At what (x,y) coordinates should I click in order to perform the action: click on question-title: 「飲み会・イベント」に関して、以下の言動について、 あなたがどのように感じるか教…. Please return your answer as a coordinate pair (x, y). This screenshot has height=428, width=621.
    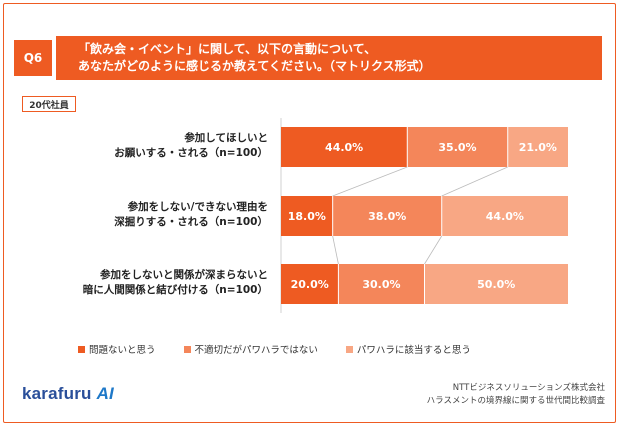
    Looking at the image, I should click on (329, 58).